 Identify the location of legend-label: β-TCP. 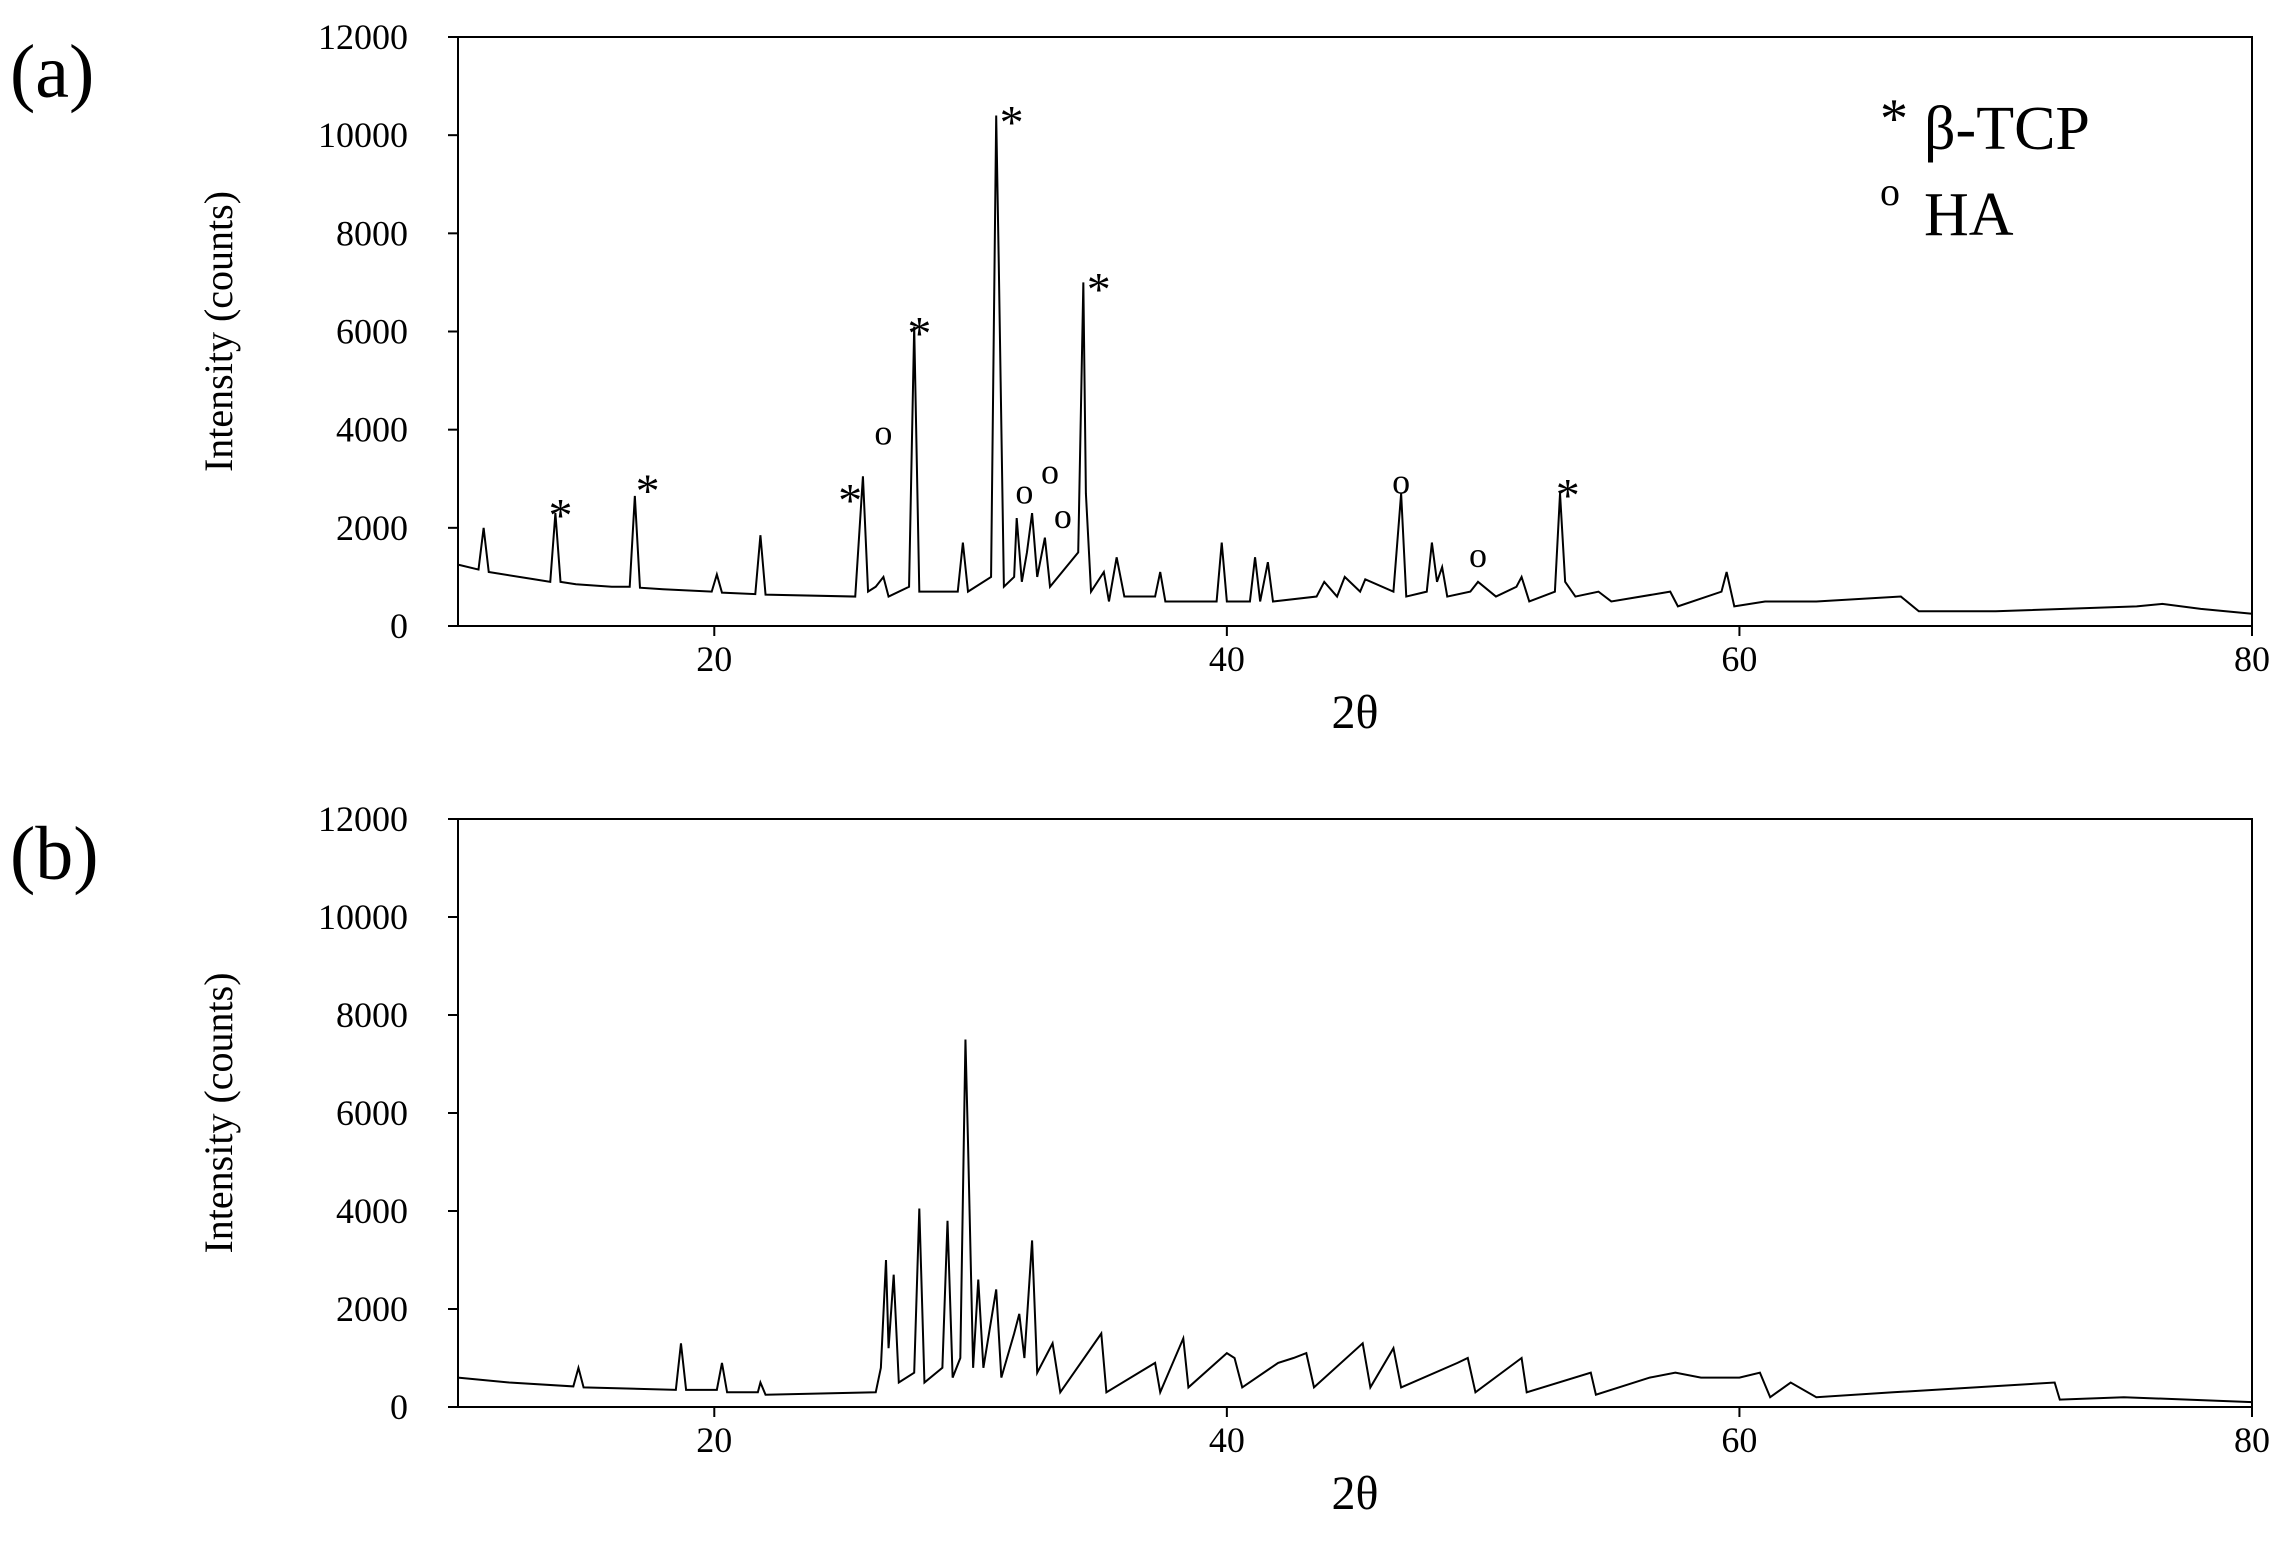
(2007, 129).